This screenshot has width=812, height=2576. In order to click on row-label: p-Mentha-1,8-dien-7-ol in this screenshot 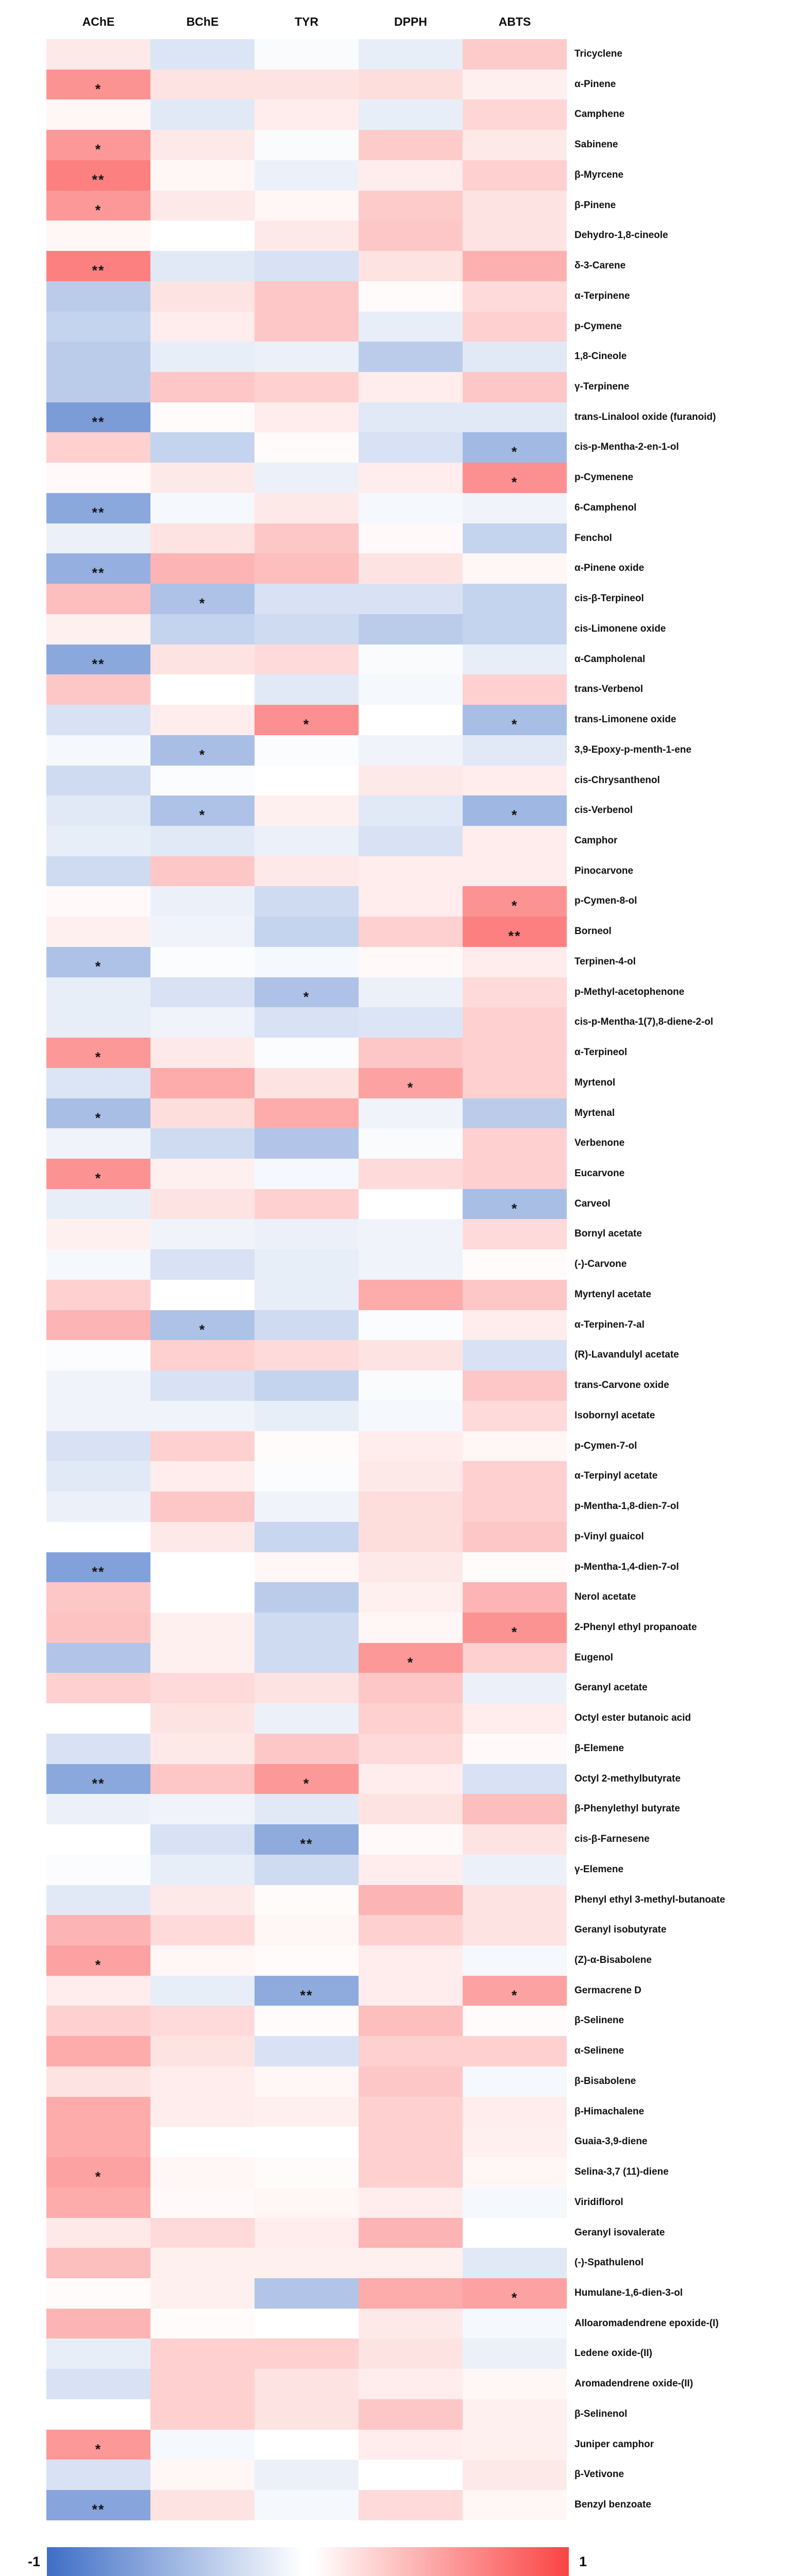, I will do `click(626, 1506)`.